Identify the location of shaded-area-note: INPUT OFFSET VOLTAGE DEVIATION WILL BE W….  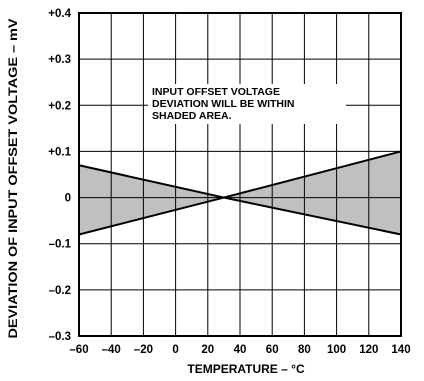
(224, 104).